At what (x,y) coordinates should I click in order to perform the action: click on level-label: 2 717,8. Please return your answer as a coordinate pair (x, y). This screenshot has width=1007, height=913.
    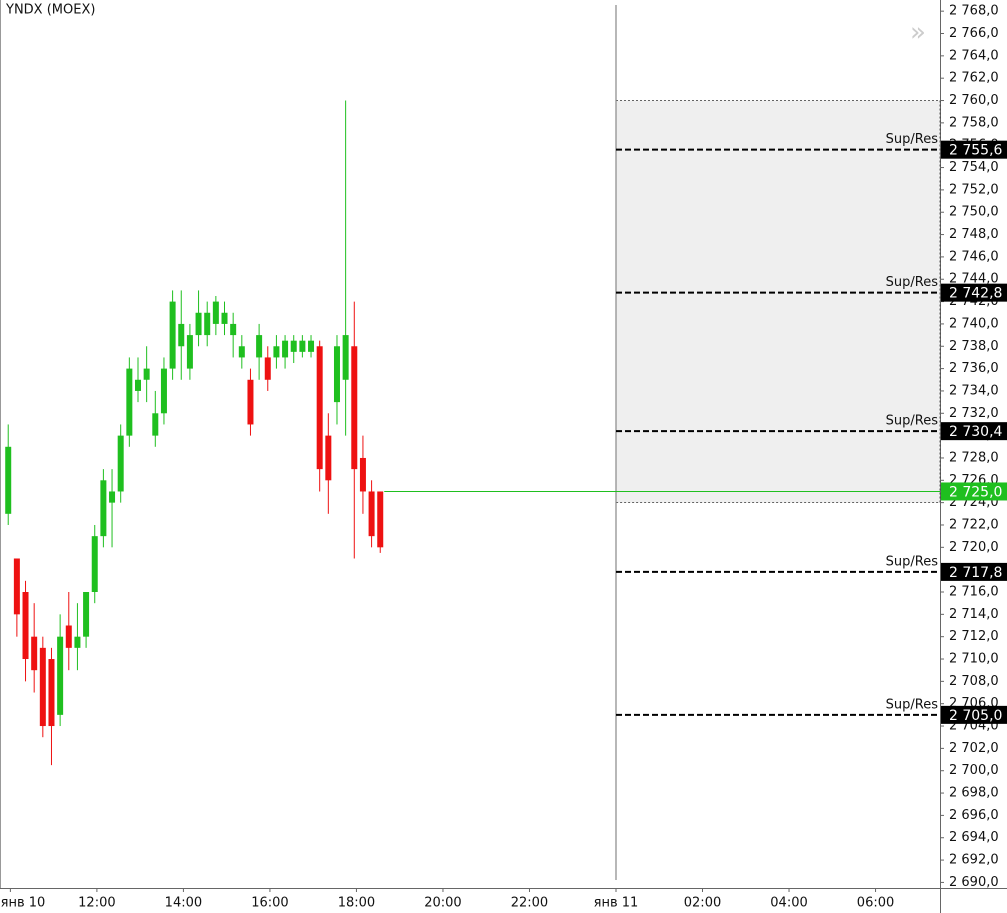
    Looking at the image, I should click on (975, 573).